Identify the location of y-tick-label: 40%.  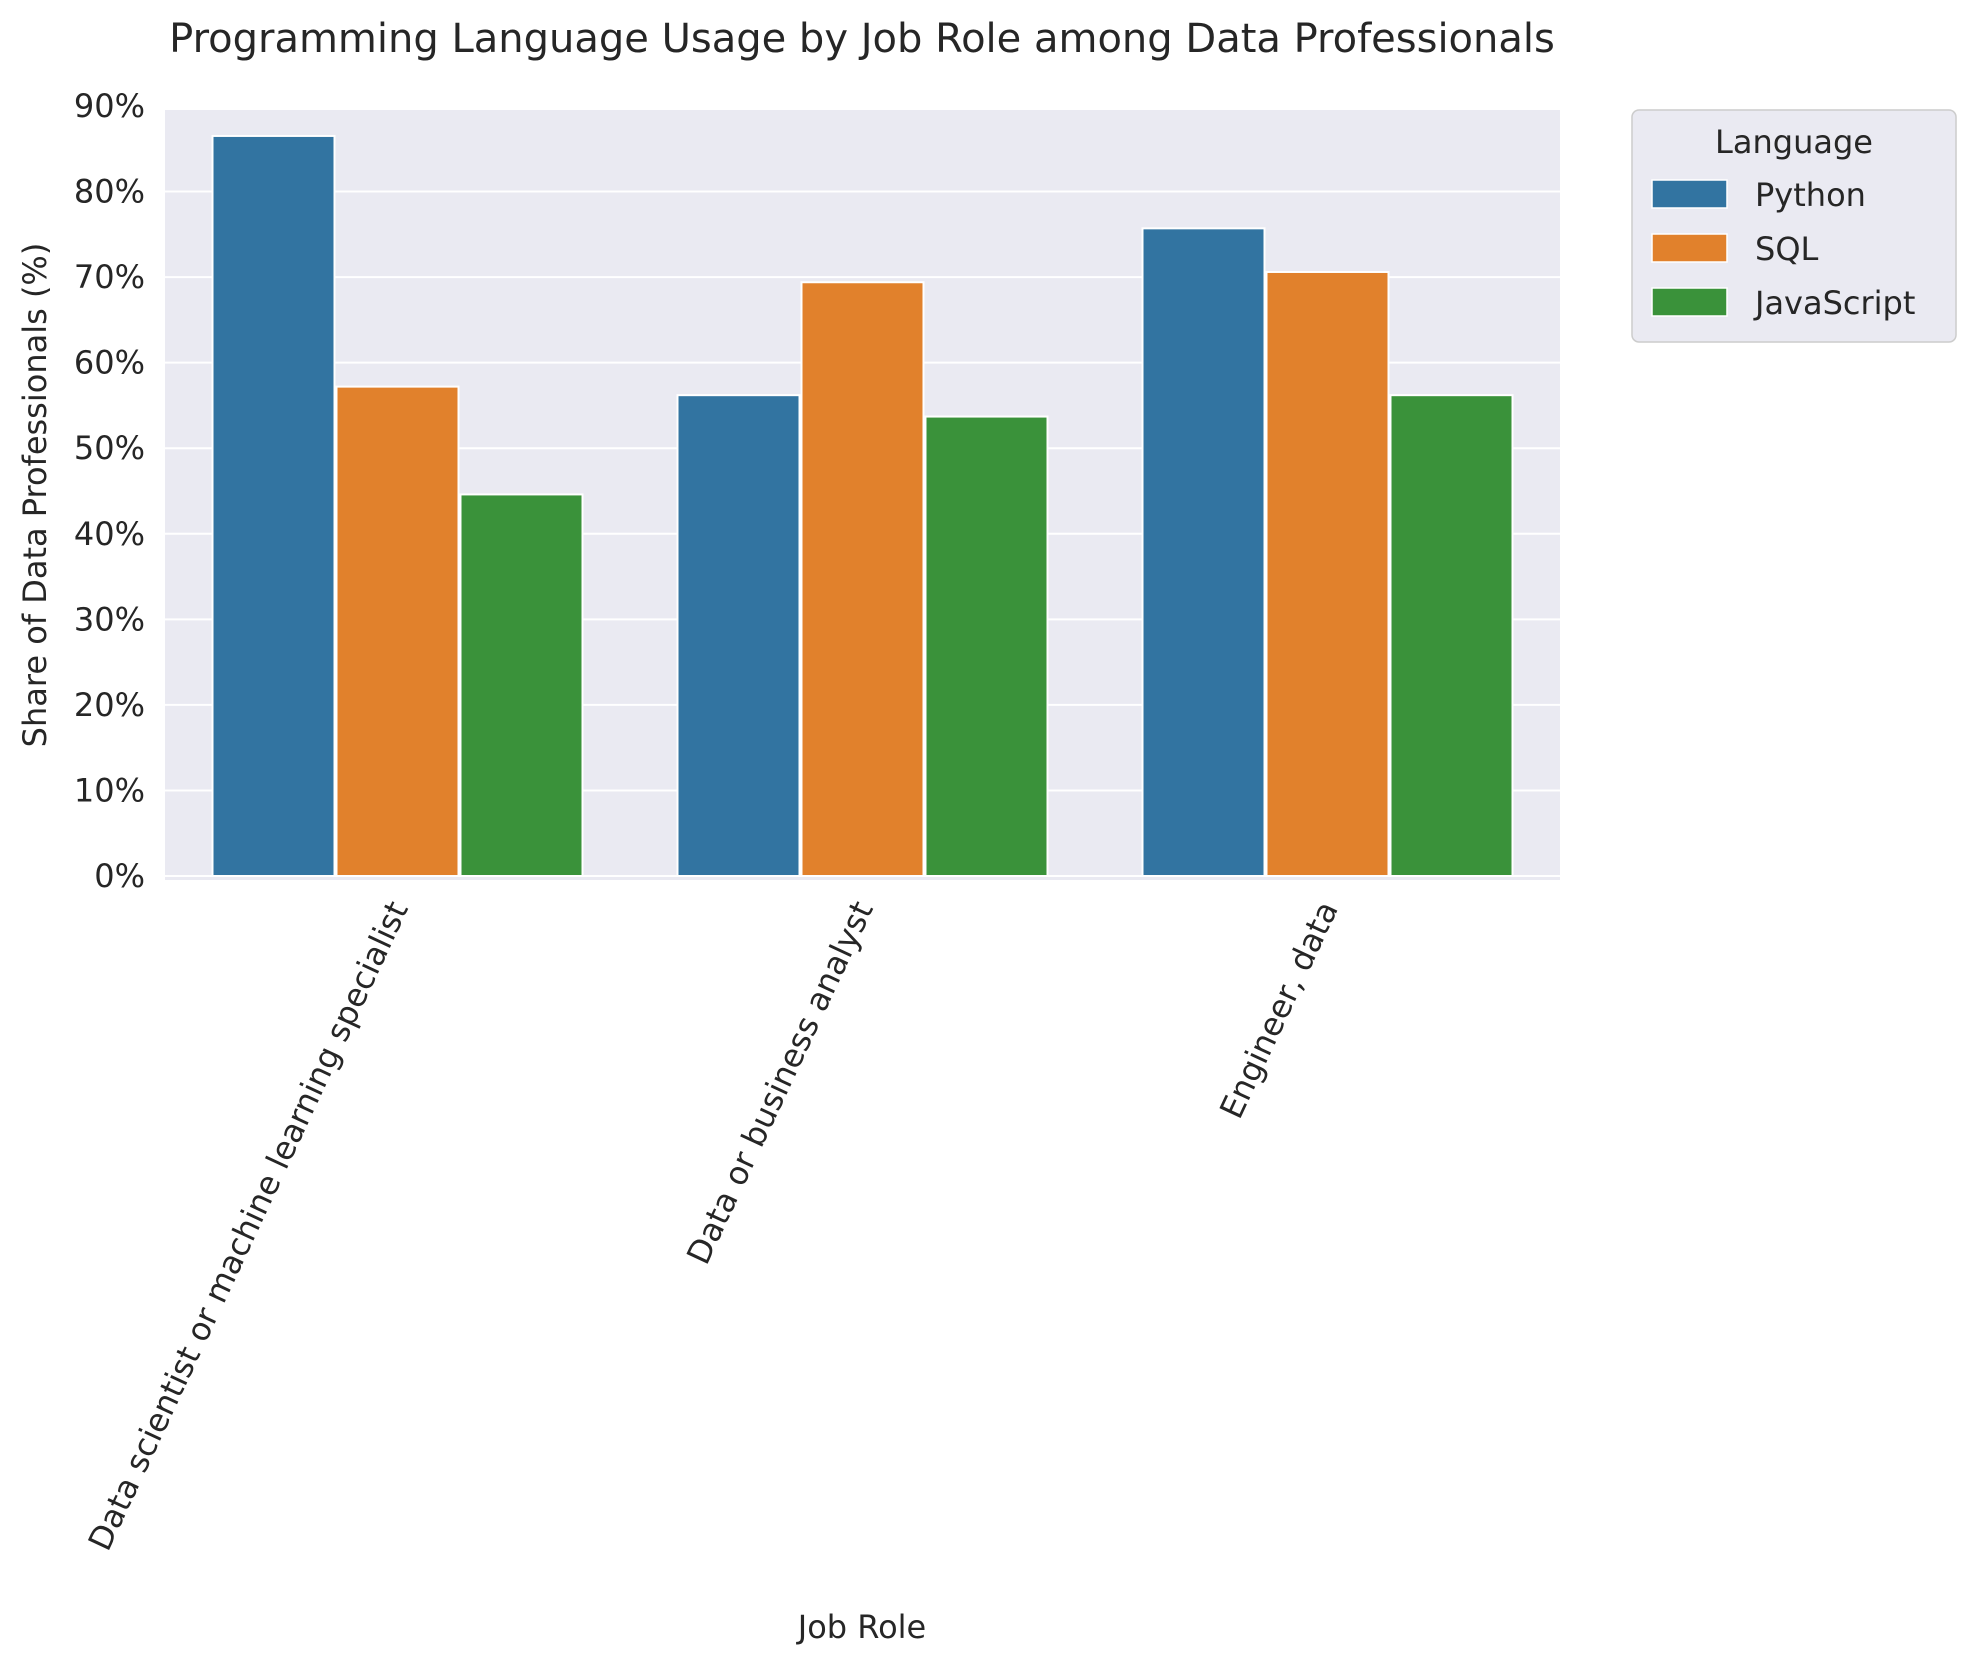
(109, 534).